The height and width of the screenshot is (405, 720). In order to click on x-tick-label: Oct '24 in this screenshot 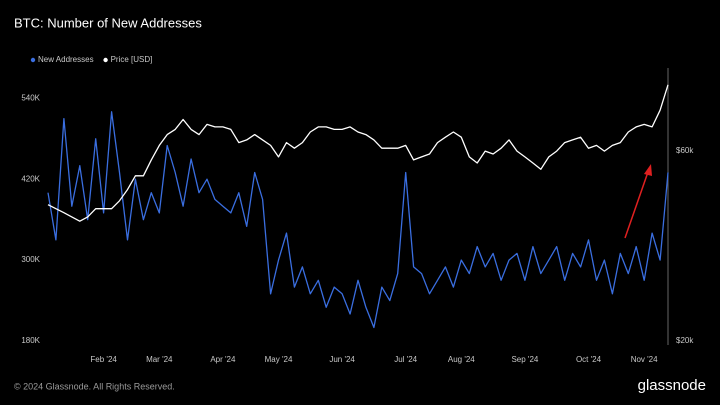, I will do `click(589, 359)`.